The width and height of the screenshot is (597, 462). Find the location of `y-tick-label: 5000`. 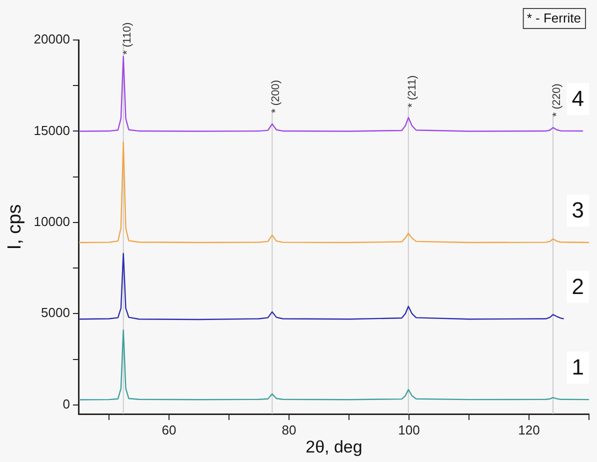

y-tick-label: 5000 is located at coordinates (55, 312).